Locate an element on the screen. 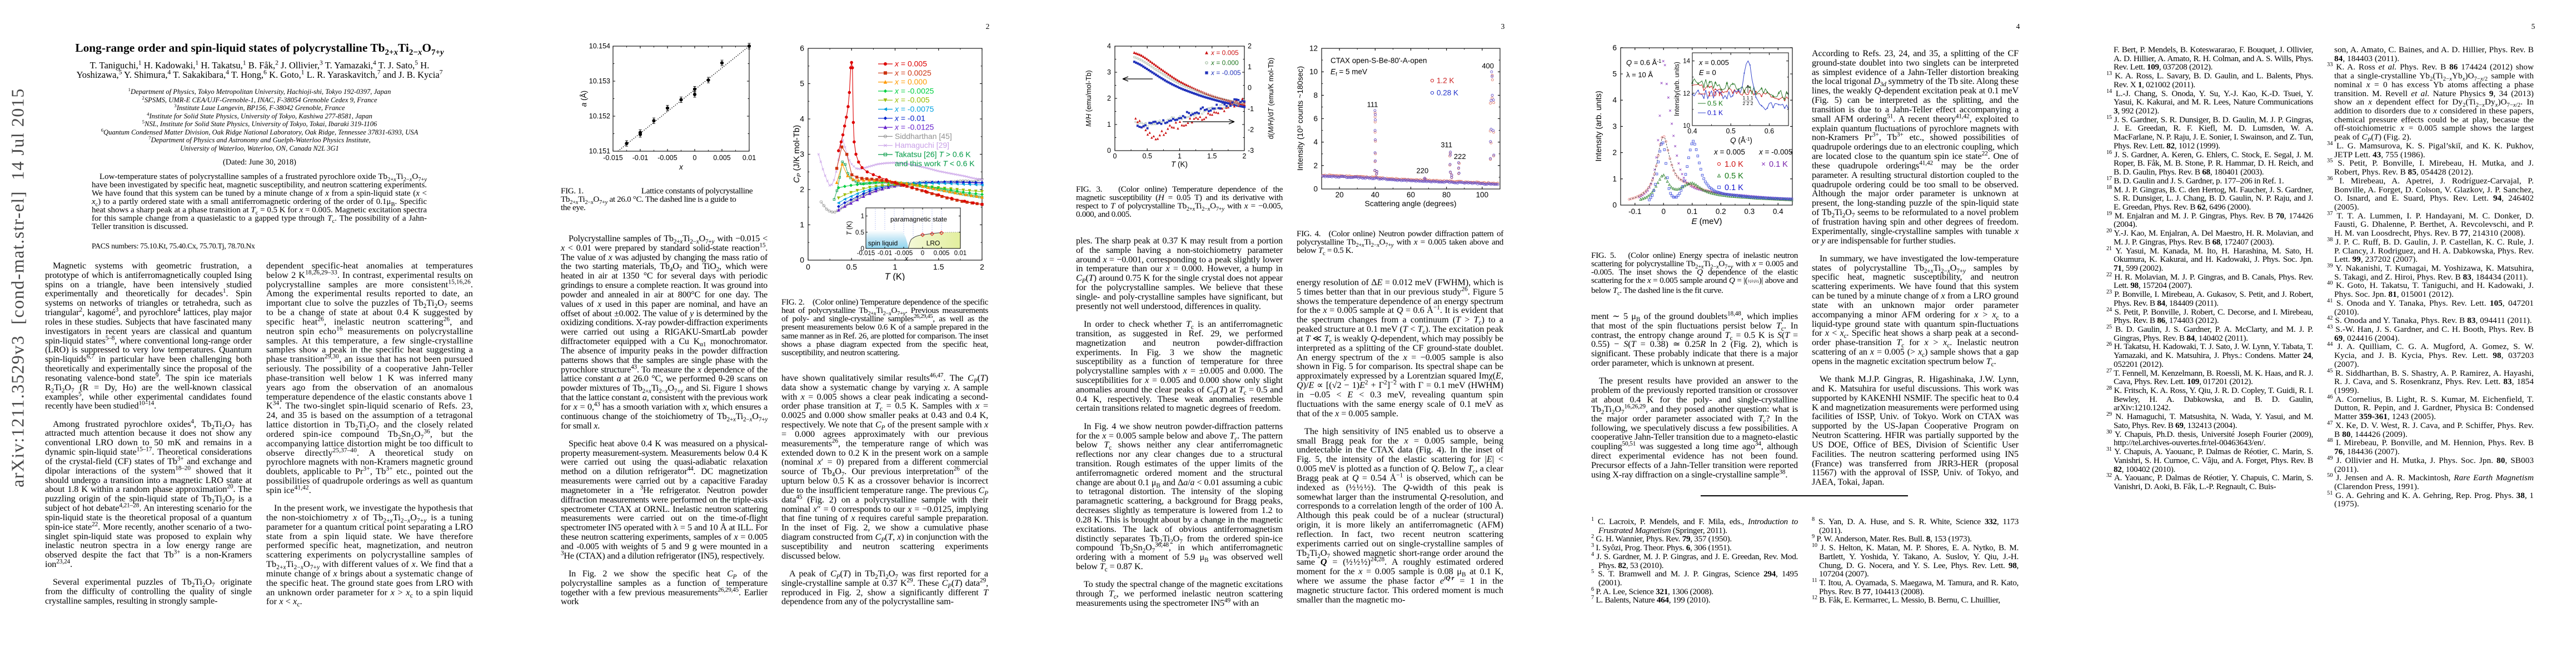 The width and height of the screenshot is (2576, 667). svg-text: Intensity(arb. units) is located at coordinates (1677, 89).